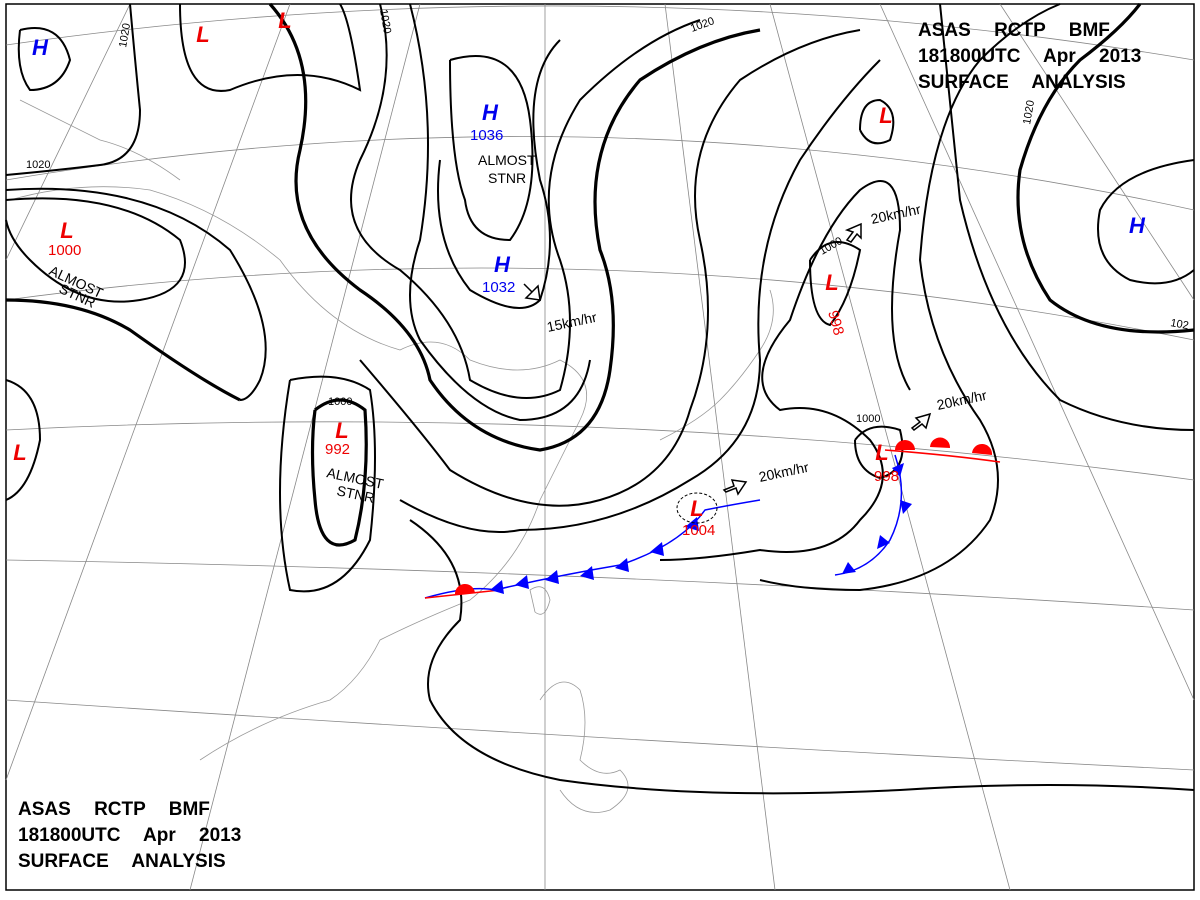 This screenshot has height=900, width=1200. I want to click on isobar-label: 102, so click(1179, 324).